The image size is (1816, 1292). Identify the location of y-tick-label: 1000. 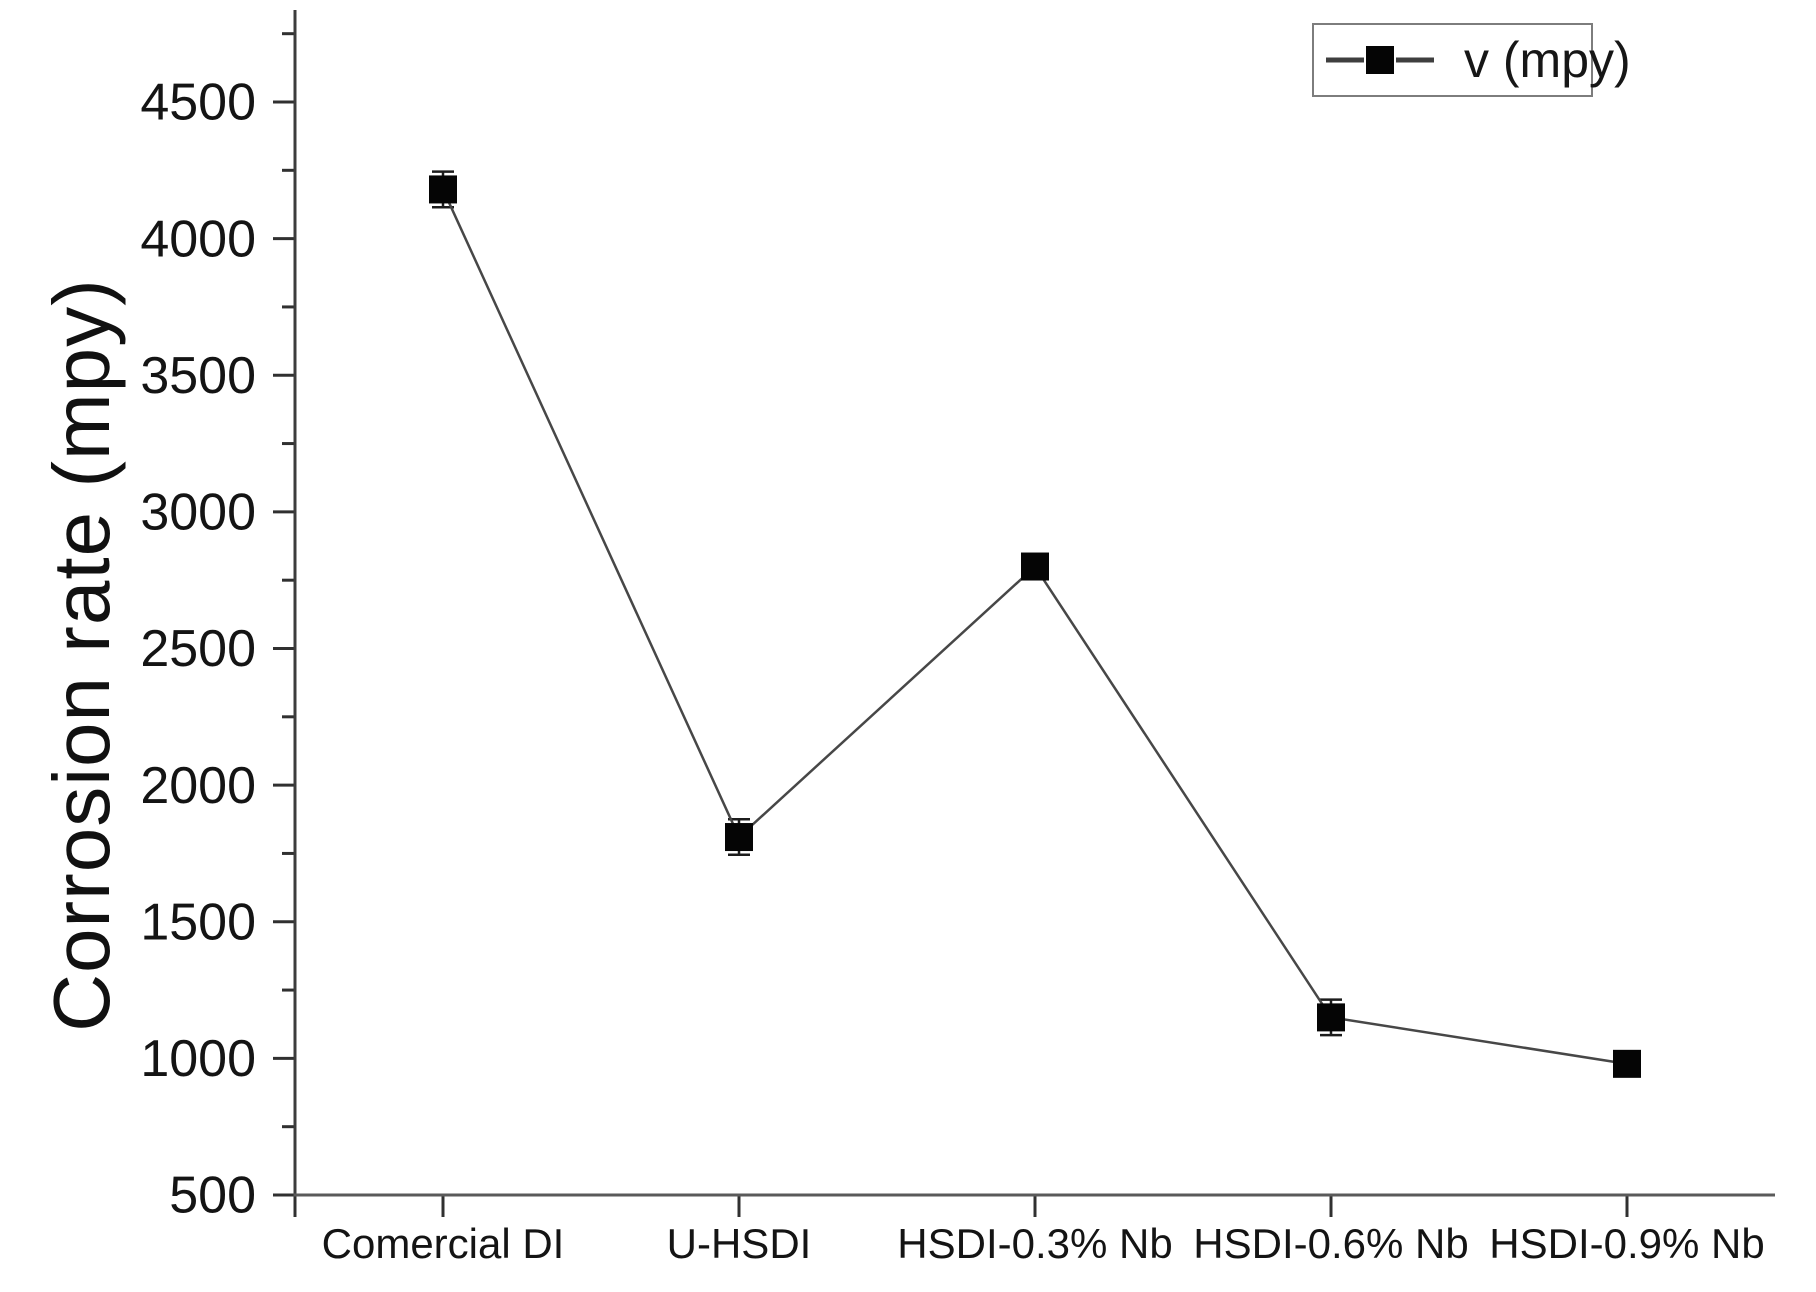
(198, 1059).